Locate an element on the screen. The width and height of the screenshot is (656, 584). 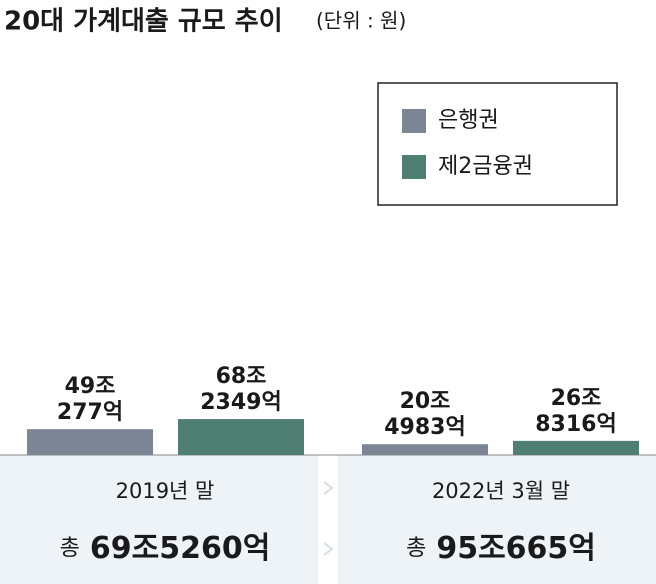
value-label: 8316억 is located at coordinates (575, 424).